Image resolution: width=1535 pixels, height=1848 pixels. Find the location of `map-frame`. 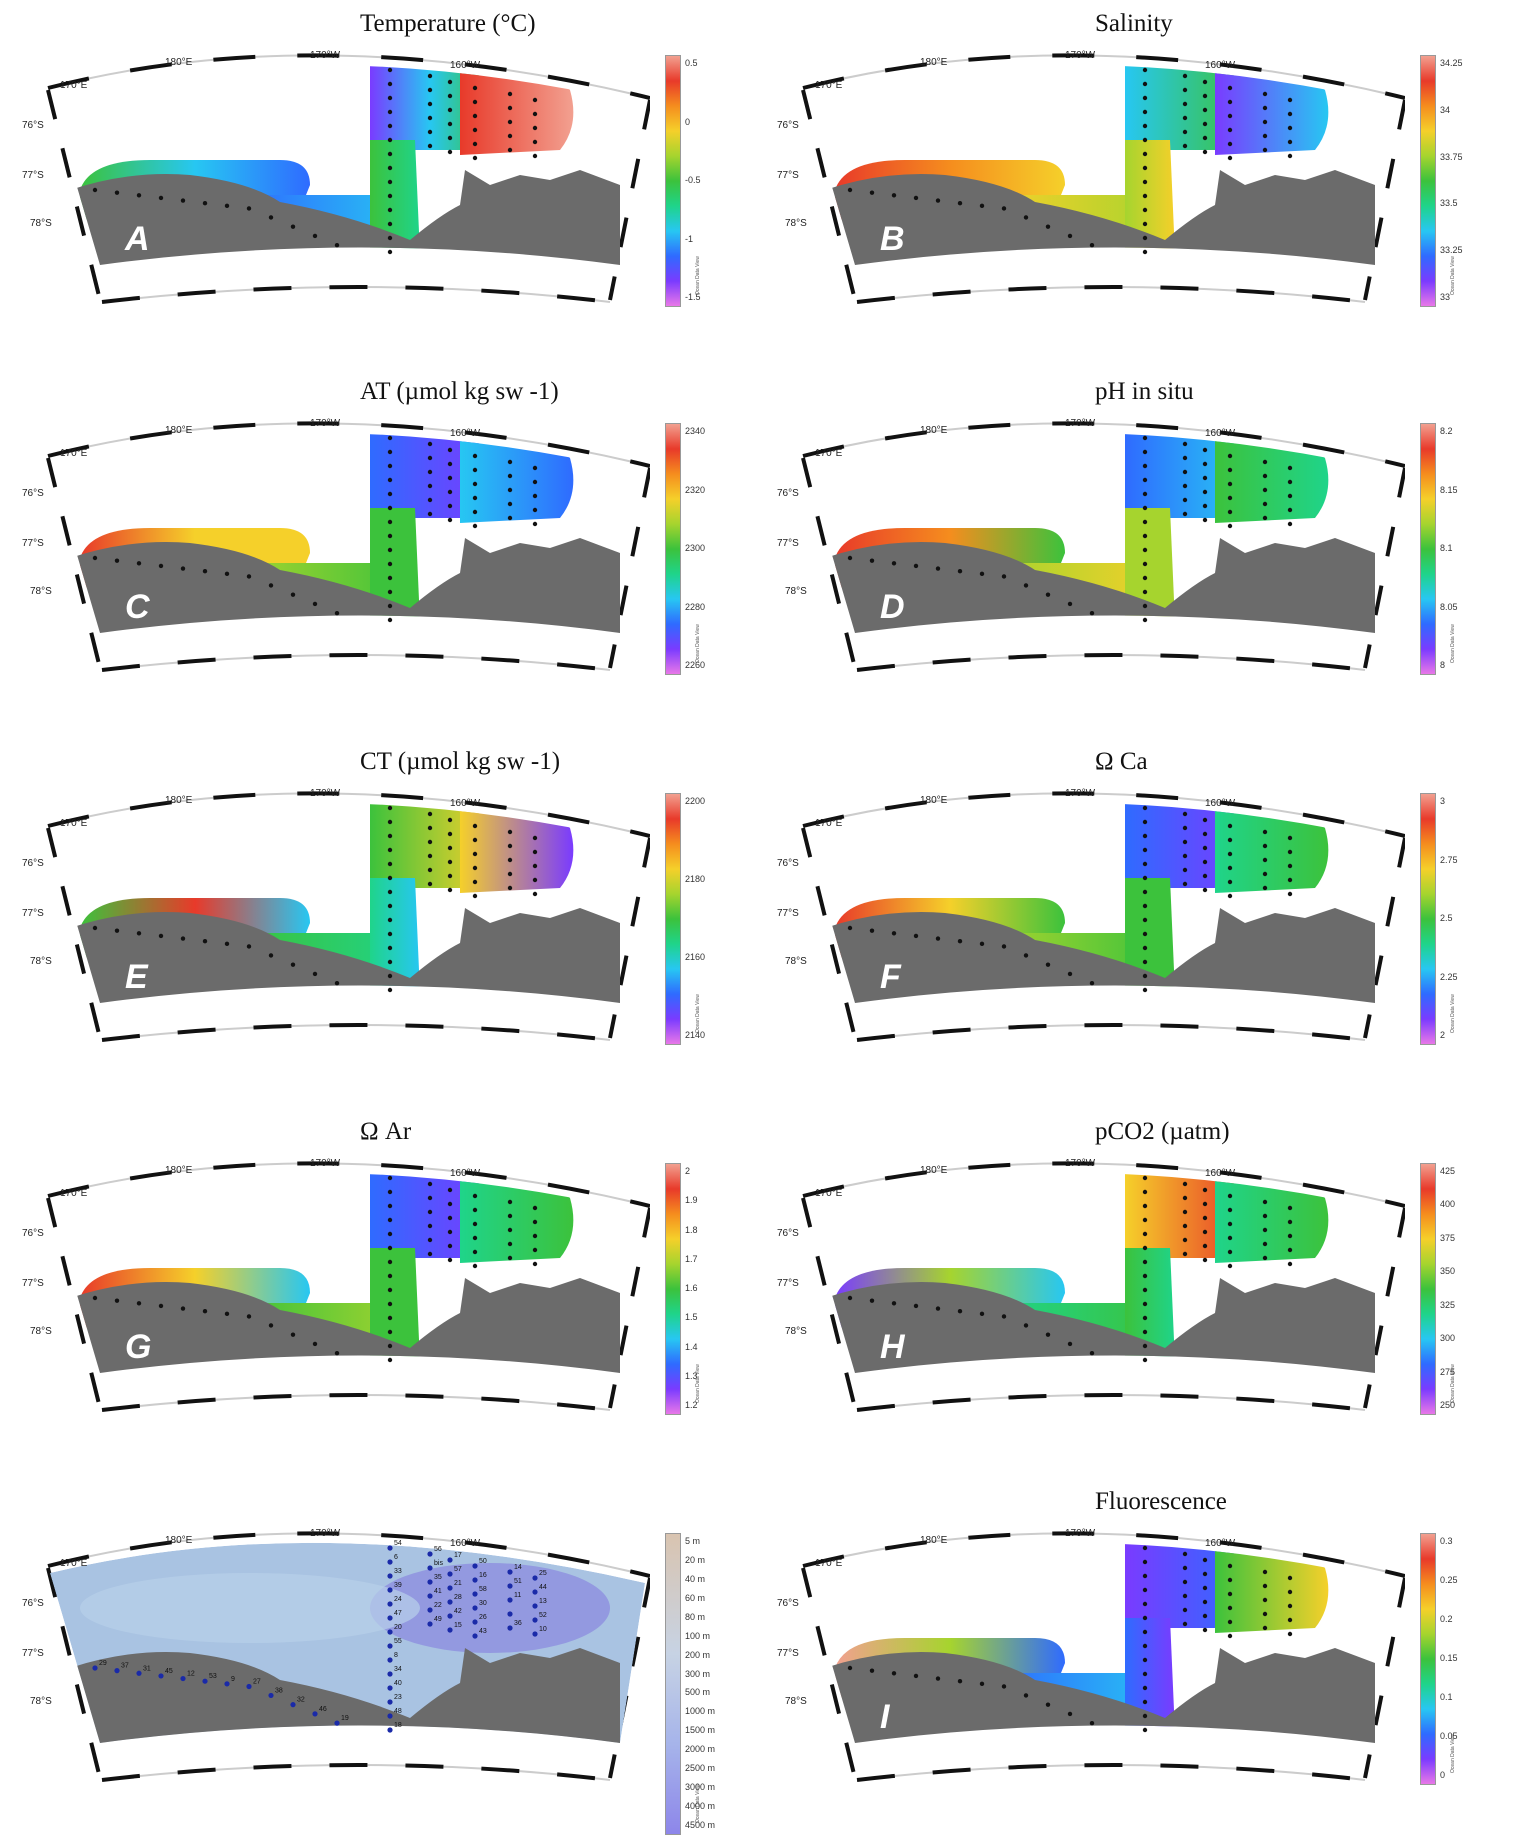

map-frame is located at coordinates (1103, 1286).